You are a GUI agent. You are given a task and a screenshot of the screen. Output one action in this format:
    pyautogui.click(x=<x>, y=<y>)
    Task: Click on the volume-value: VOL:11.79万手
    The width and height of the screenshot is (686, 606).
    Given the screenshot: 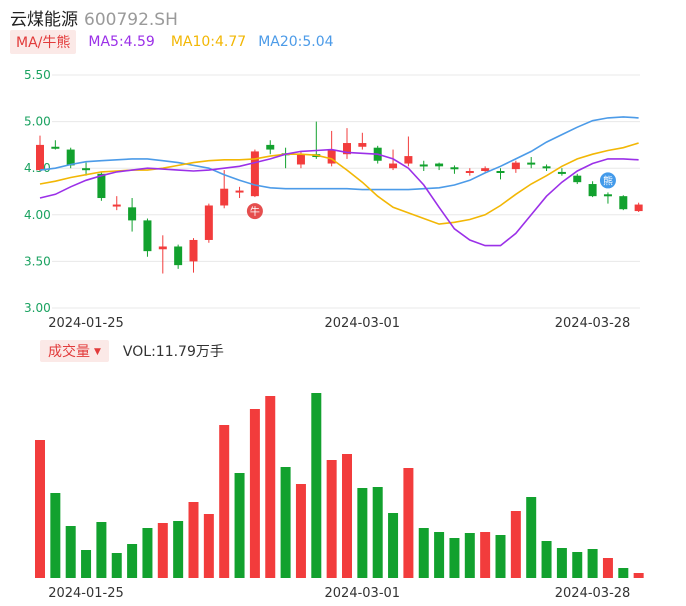 What is the action you would take?
    pyautogui.click(x=173, y=352)
    